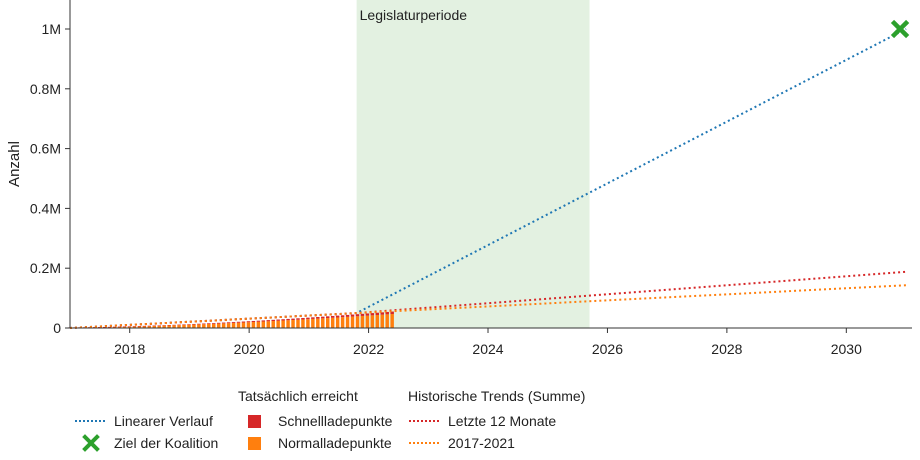 The width and height of the screenshot is (920, 460). What do you see at coordinates (91, 443) in the screenshot?
I see `x-icon` at bounding box center [91, 443].